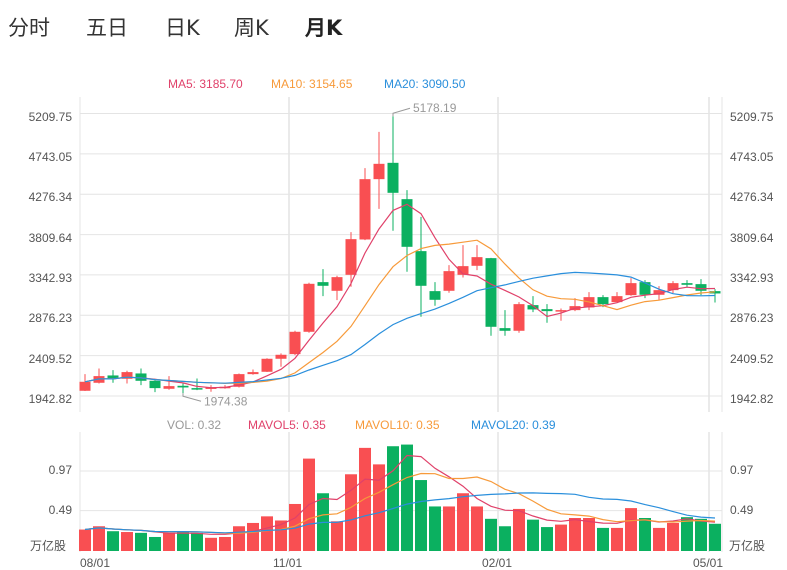 This screenshot has height=570, width=787. Describe the element at coordinates (752, 277) in the screenshot. I see `price-axis-label-right: 3342.93` at that location.